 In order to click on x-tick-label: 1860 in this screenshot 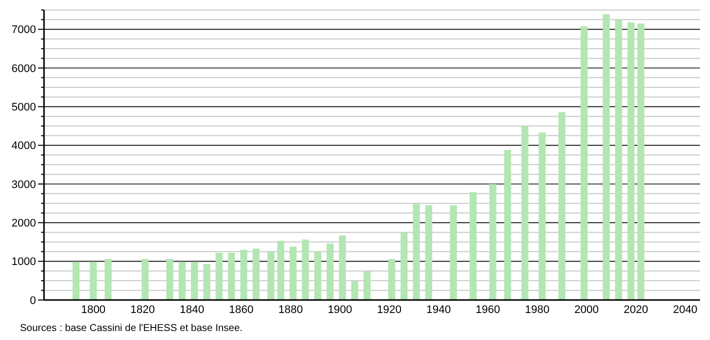, I will do `click(241, 310)`.